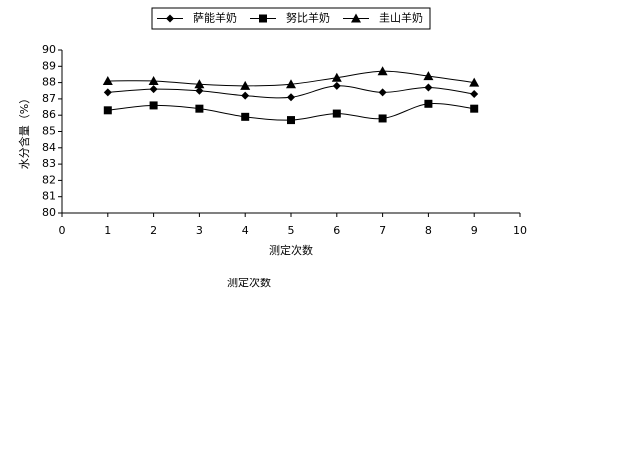  Describe the element at coordinates (199, 230) in the screenshot. I see `x-tick-label: 3` at that location.